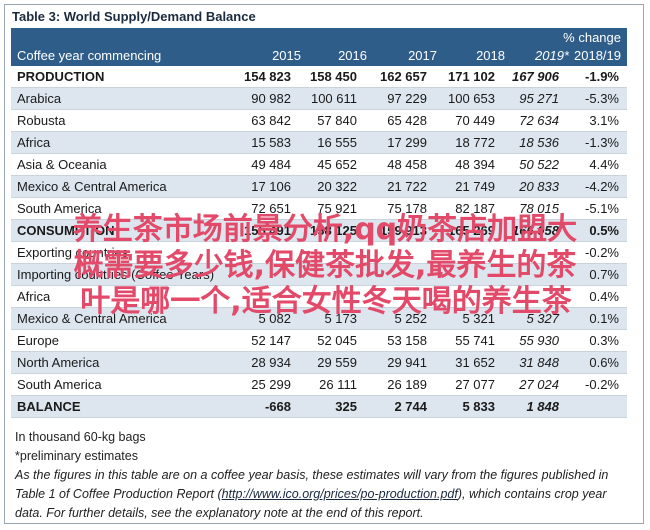  I want to click on watermark-line-1: 养生茶市场前景分析,qq奶茶店加盟大, so click(325, 229).